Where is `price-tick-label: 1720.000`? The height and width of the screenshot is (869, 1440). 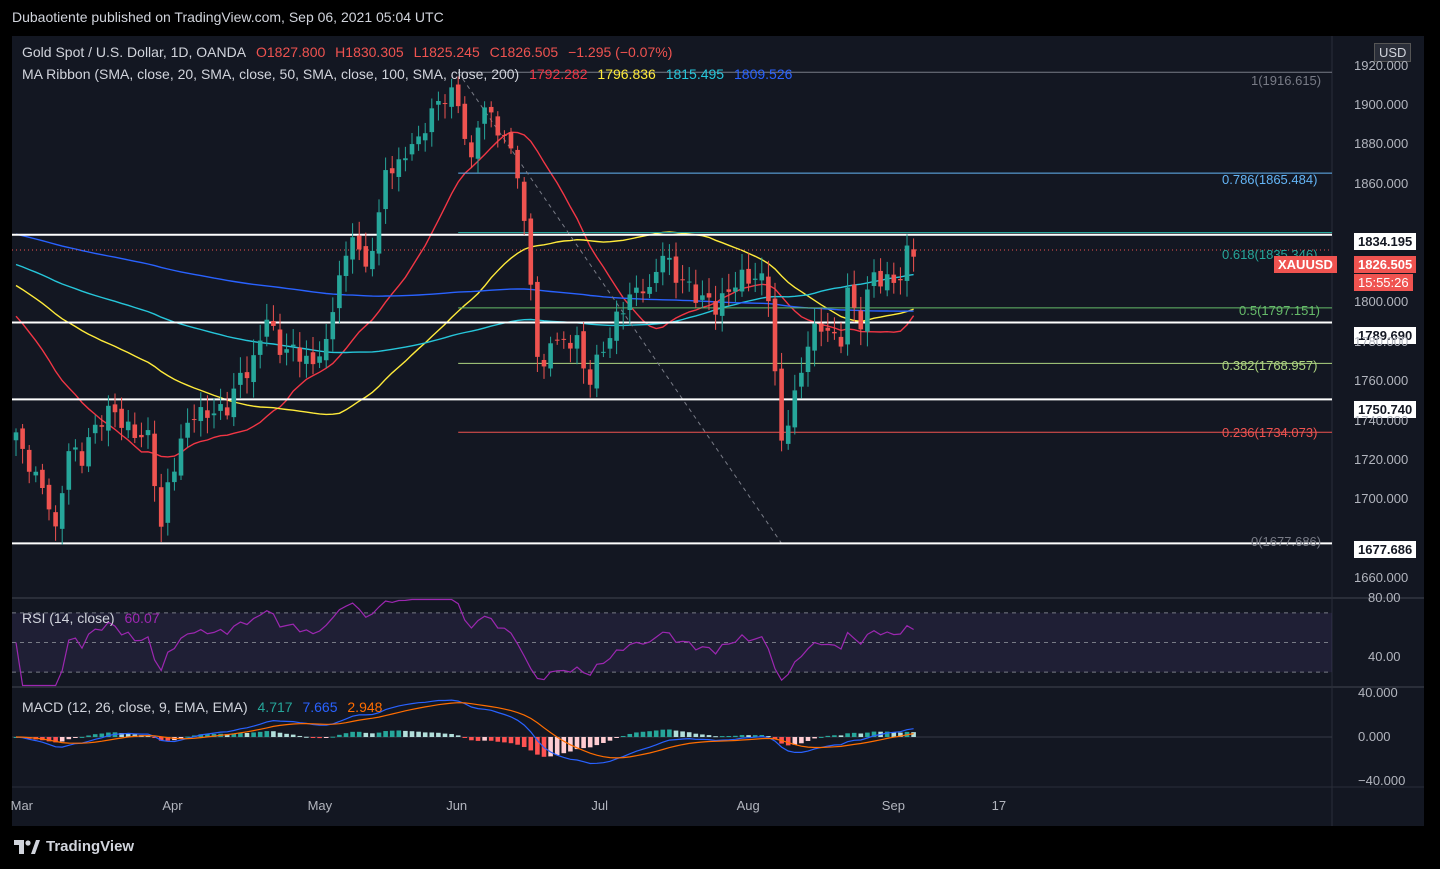
price-tick-label: 1720.000 is located at coordinates (1381, 459).